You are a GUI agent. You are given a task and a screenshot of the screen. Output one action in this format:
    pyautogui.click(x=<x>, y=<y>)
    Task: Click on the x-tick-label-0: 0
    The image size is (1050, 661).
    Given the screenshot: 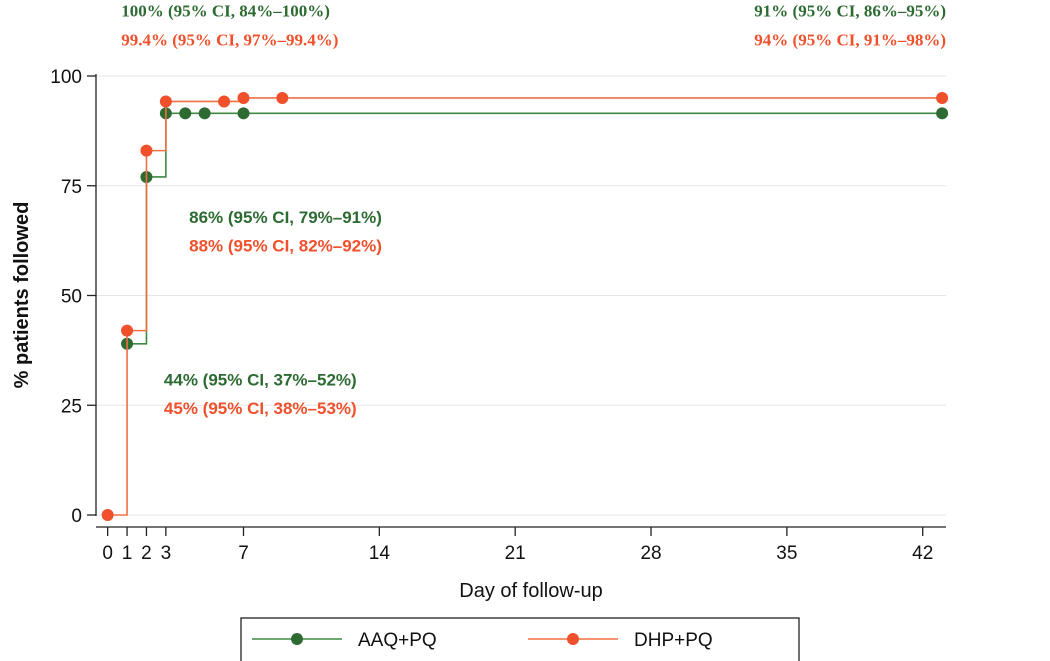 What is the action you would take?
    pyautogui.click(x=107, y=553)
    